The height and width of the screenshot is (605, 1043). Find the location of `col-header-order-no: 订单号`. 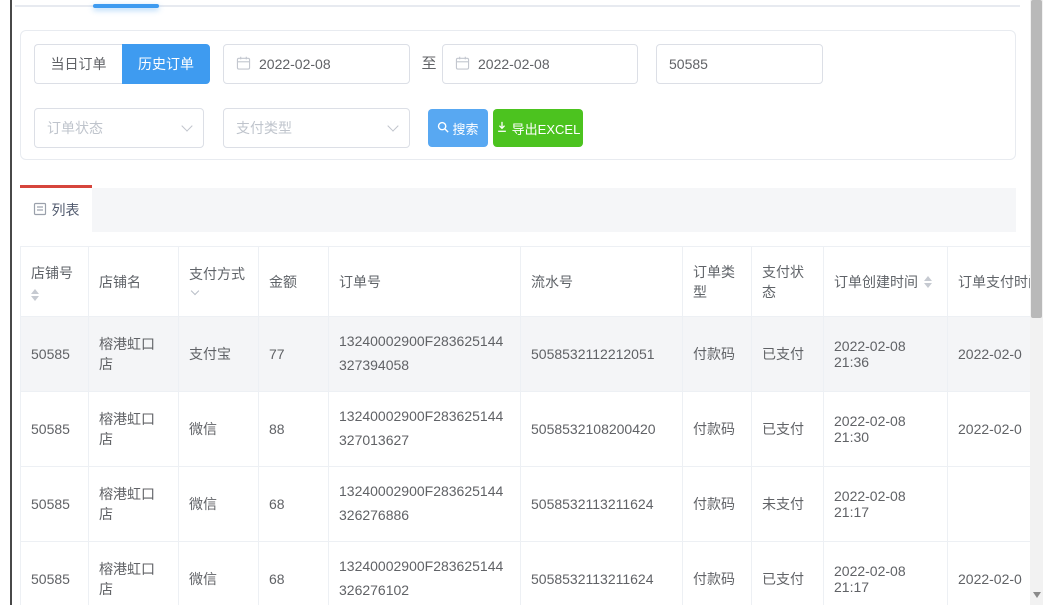

col-header-order-no: 订单号 is located at coordinates (424, 281).